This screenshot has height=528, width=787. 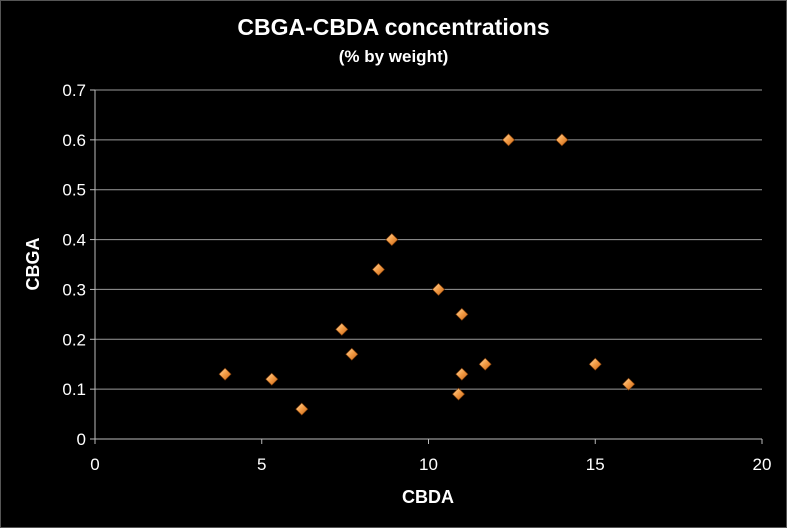 I want to click on y-tick-label: 0.6, so click(x=74, y=140).